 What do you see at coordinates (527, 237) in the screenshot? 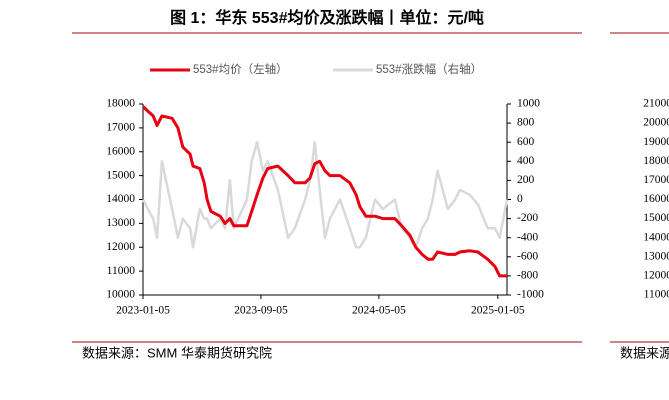
I see `y2-tick-label: -400` at bounding box center [527, 237].